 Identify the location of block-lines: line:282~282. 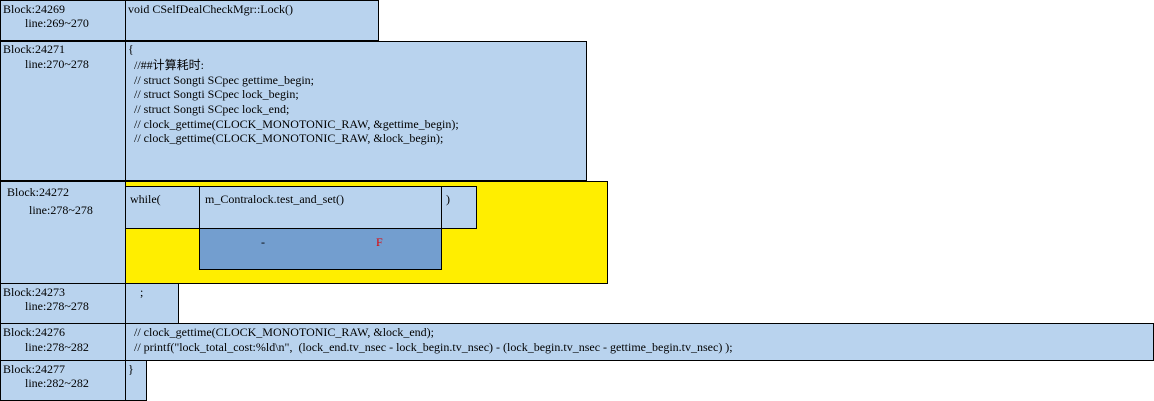
(57, 383).